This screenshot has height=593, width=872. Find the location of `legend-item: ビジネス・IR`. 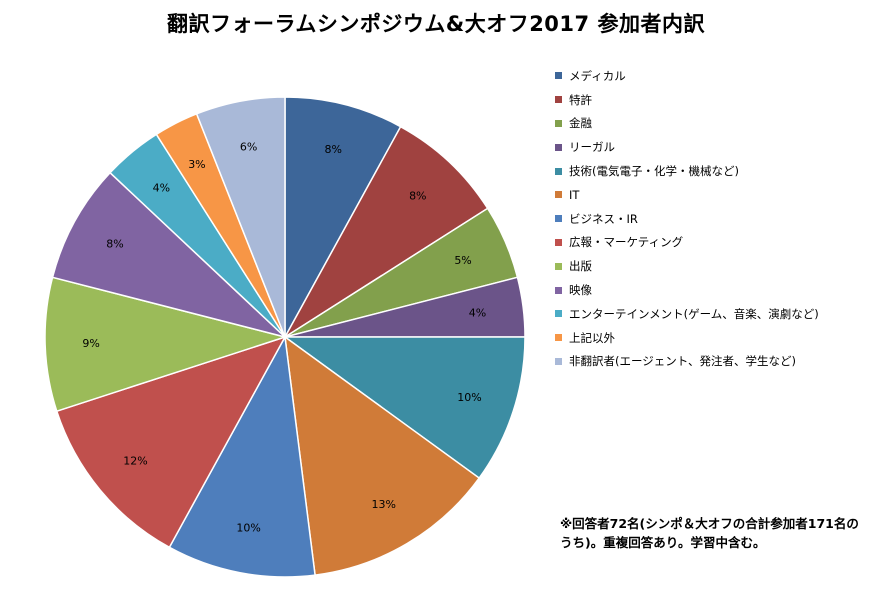

legend-item: ビジネス・IR is located at coordinates (687, 219).